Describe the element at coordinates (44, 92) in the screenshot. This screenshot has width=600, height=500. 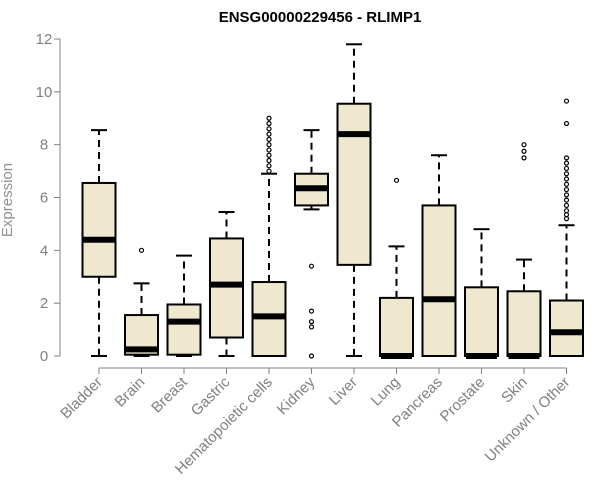
I see `y-tick-label: 10` at that location.